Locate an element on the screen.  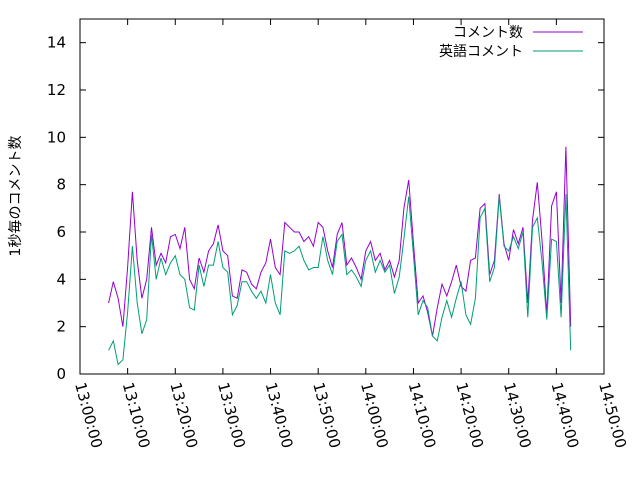
x-tick-label: 14:50:00 is located at coordinates (612, 415).